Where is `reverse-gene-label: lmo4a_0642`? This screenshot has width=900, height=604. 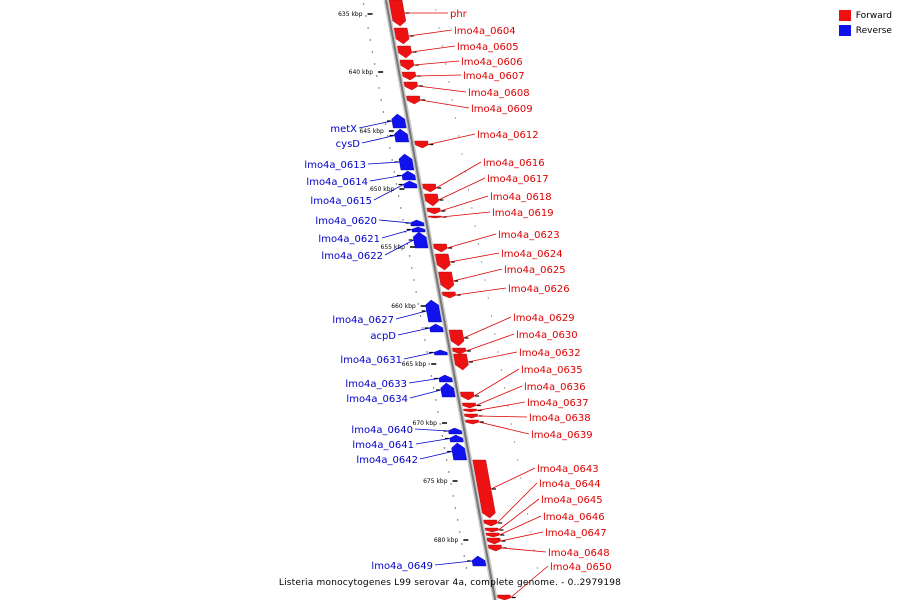
reverse-gene-label: lmo4a_0642 is located at coordinates (404, 458).